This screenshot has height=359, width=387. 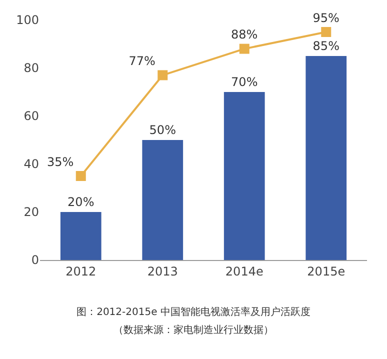 What do you see at coordinates (162, 271) in the screenshot?
I see `x-tick-label: 2013` at bounding box center [162, 271].